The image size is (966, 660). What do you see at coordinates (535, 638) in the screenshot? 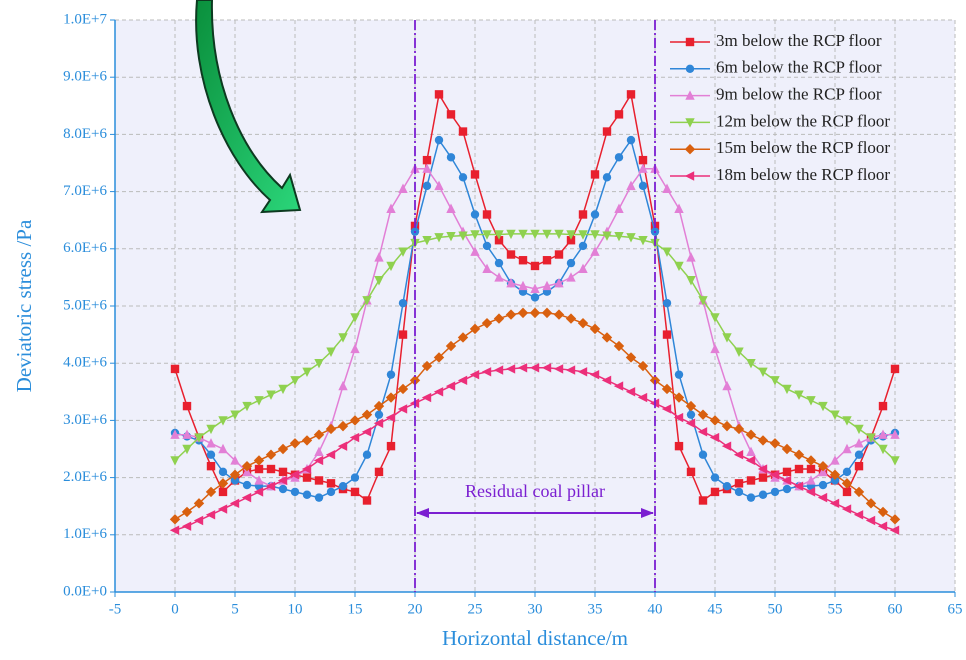
I see `x-axis-label: Horizontal distance/m` at bounding box center [535, 638].